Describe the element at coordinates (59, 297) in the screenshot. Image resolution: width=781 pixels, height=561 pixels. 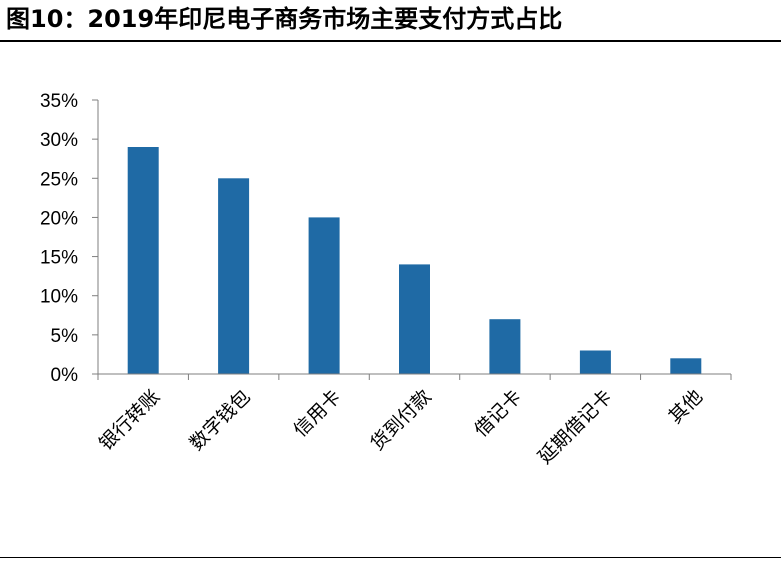
I see `y-tick-label: 10%` at that location.